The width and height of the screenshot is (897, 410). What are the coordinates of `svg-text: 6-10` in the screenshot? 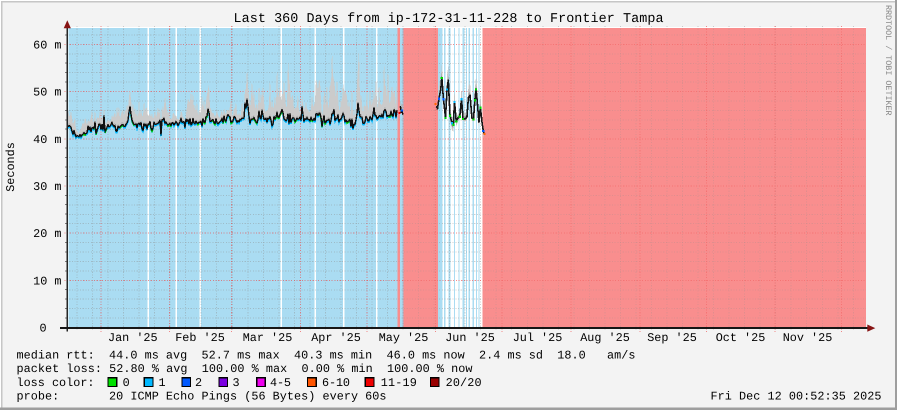 It's located at (336, 383).